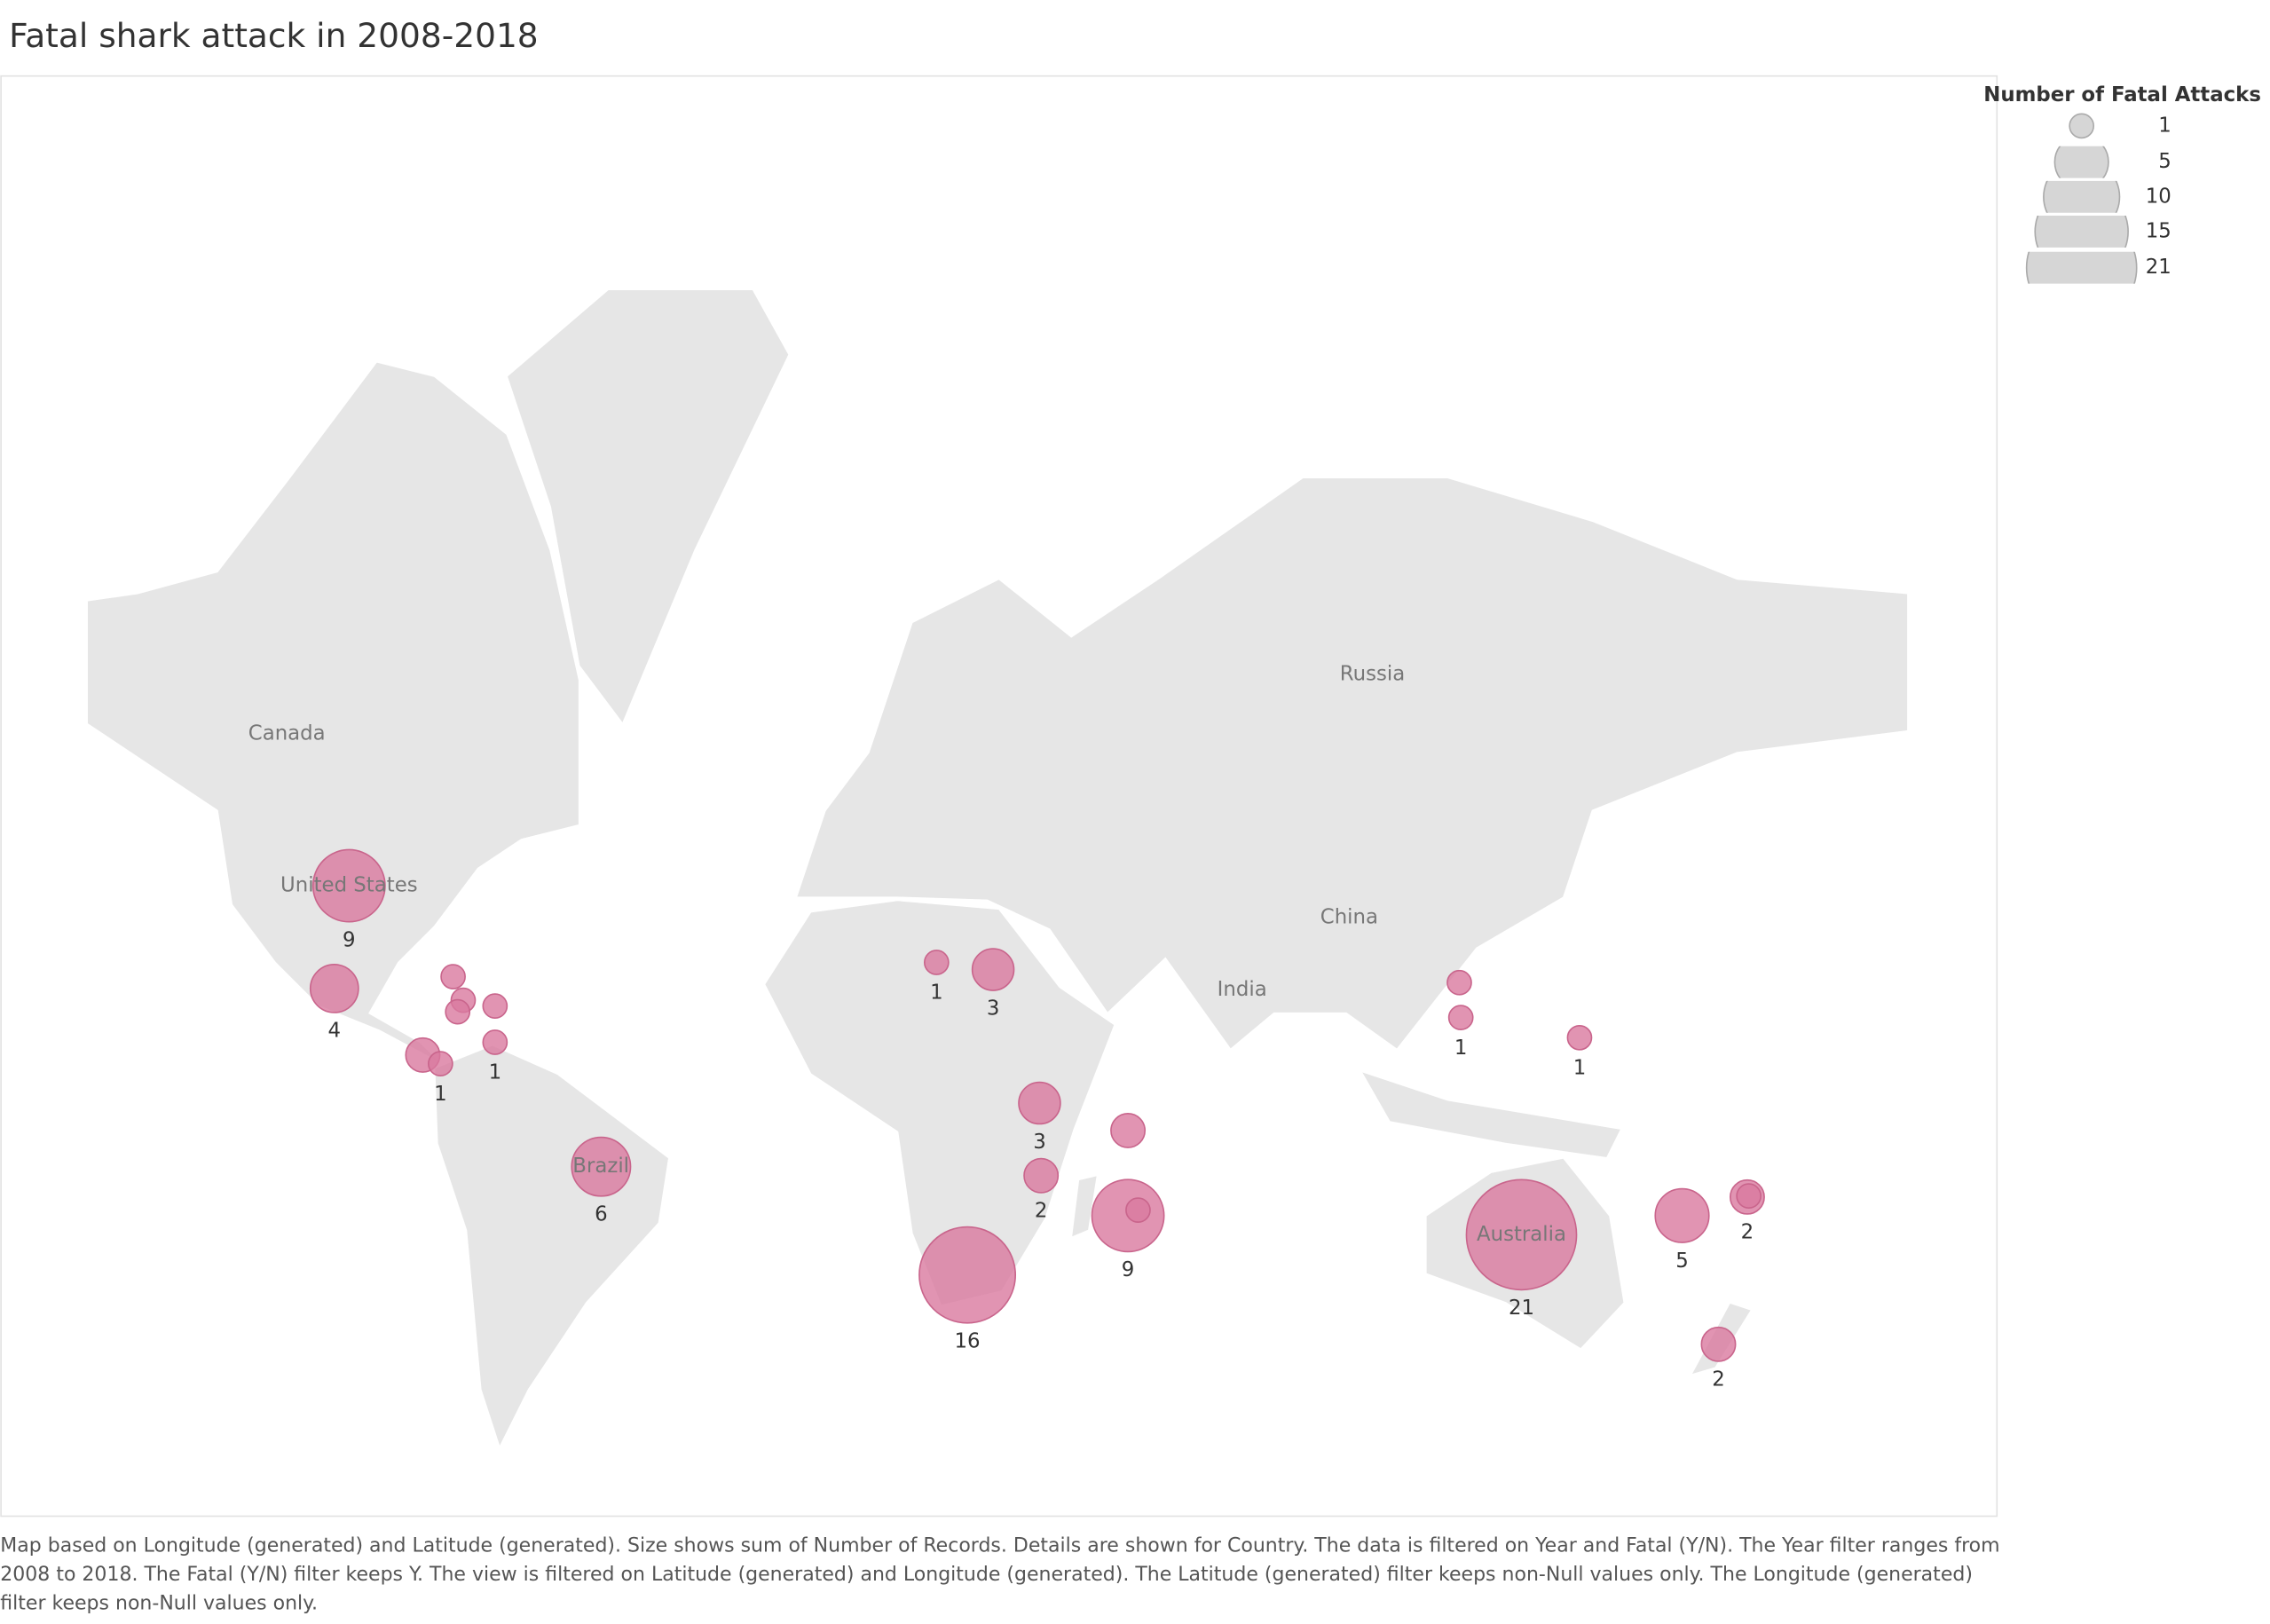 Image resolution: width=2270 pixels, height=1624 pixels. What do you see at coordinates (1084, 1206) in the screenshot?
I see `madagascar` at bounding box center [1084, 1206].